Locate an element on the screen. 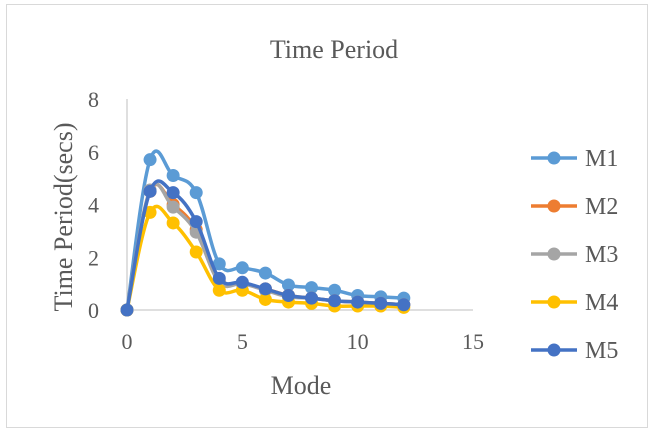 The image size is (654, 434). legend-label: M2 is located at coordinates (601, 207).